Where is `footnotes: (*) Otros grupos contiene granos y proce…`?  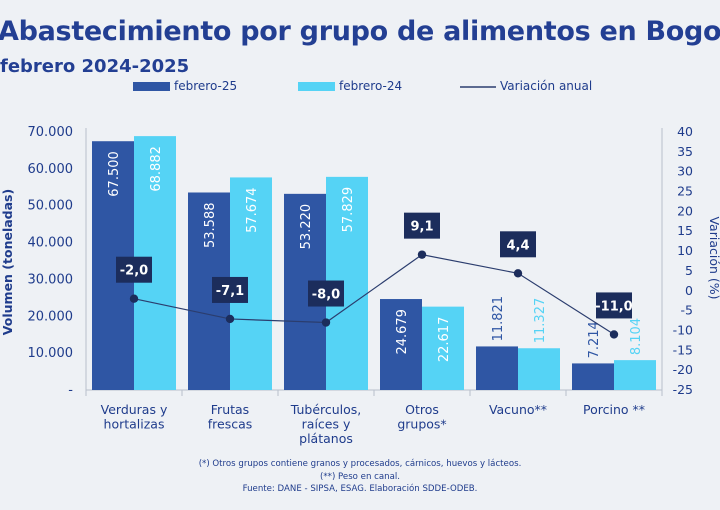 footnotes: (*) Otros grupos contiene granos y proce… is located at coordinates (360, 477).